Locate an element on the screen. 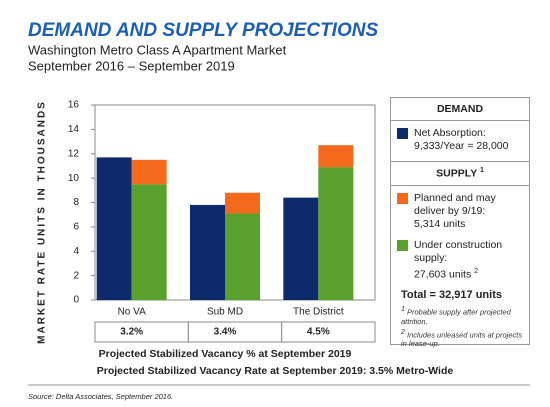 This screenshot has height=407, width=550. legend-detail: 27,603 units is located at coordinates (443, 274).